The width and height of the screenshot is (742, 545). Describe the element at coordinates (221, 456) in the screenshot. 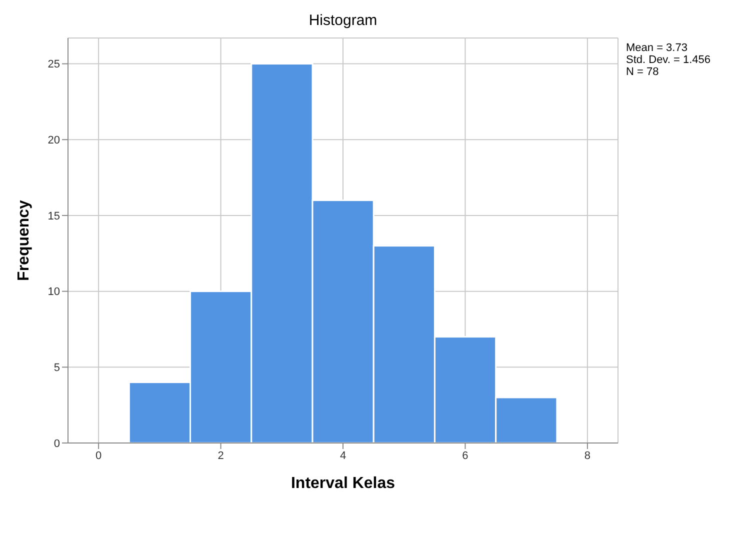

I see `x-tick-label: 2` at that location.